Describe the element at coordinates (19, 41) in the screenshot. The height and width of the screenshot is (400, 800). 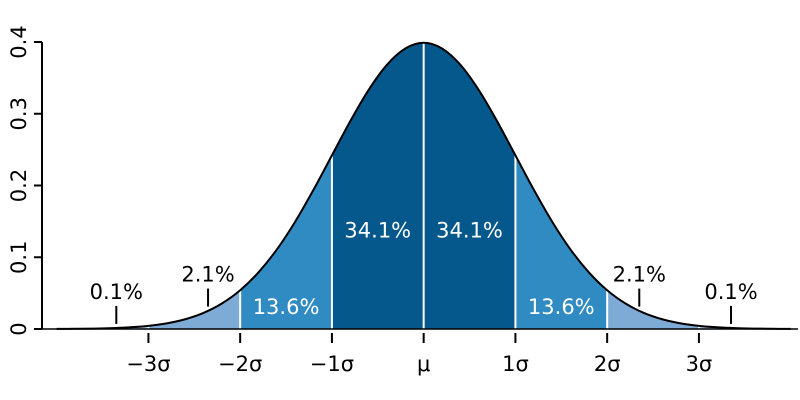
I see `y-tick-label: 0.4` at that location.